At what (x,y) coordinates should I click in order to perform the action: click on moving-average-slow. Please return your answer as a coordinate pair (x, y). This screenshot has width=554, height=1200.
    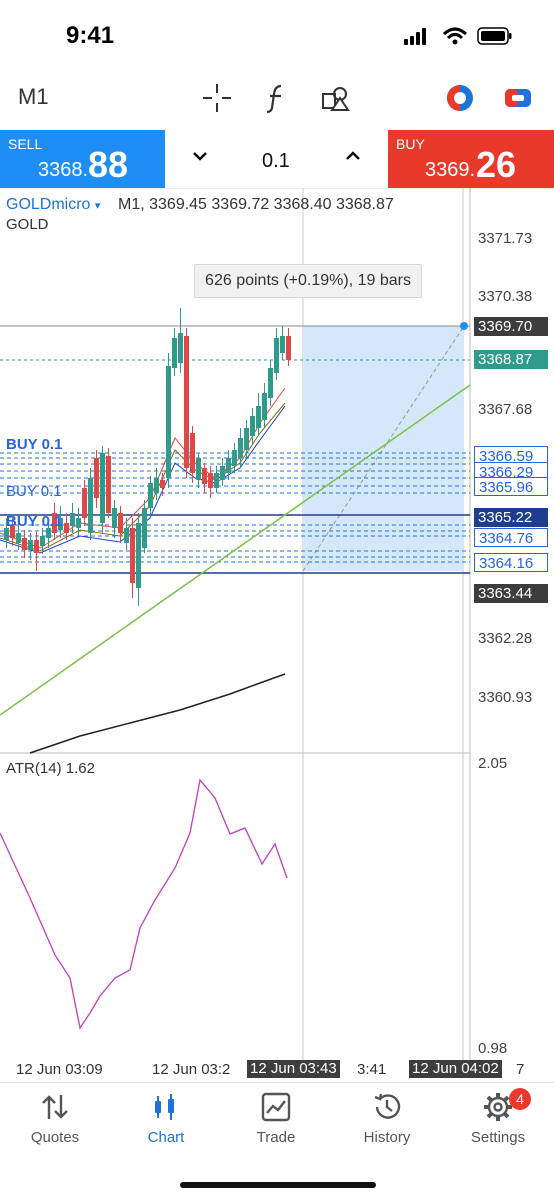
    Looking at the image, I should click on (157, 713).